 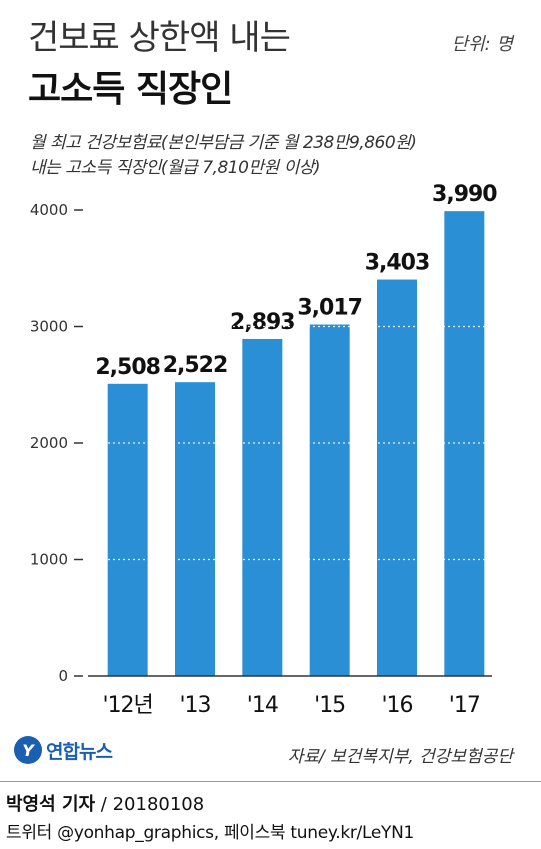 I want to click on x-category-label: '13, so click(x=194, y=705).